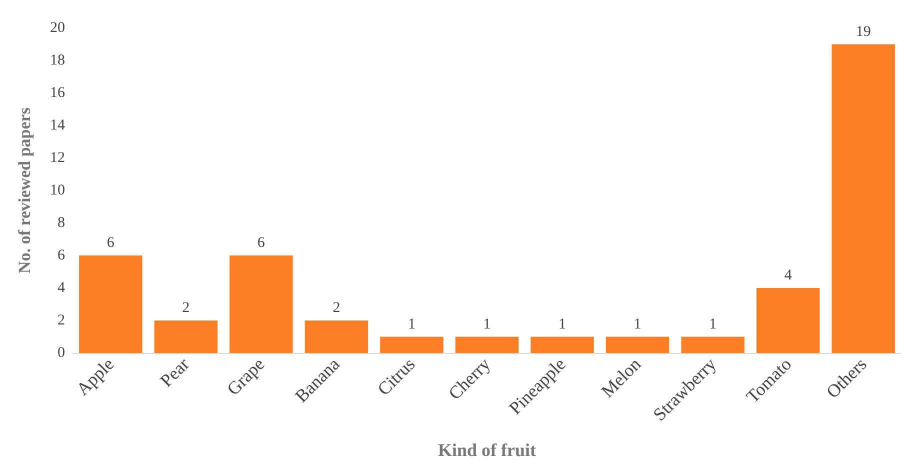 The height and width of the screenshot is (473, 921). I want to click on x-tick-label: Pear, so click(174, 372).